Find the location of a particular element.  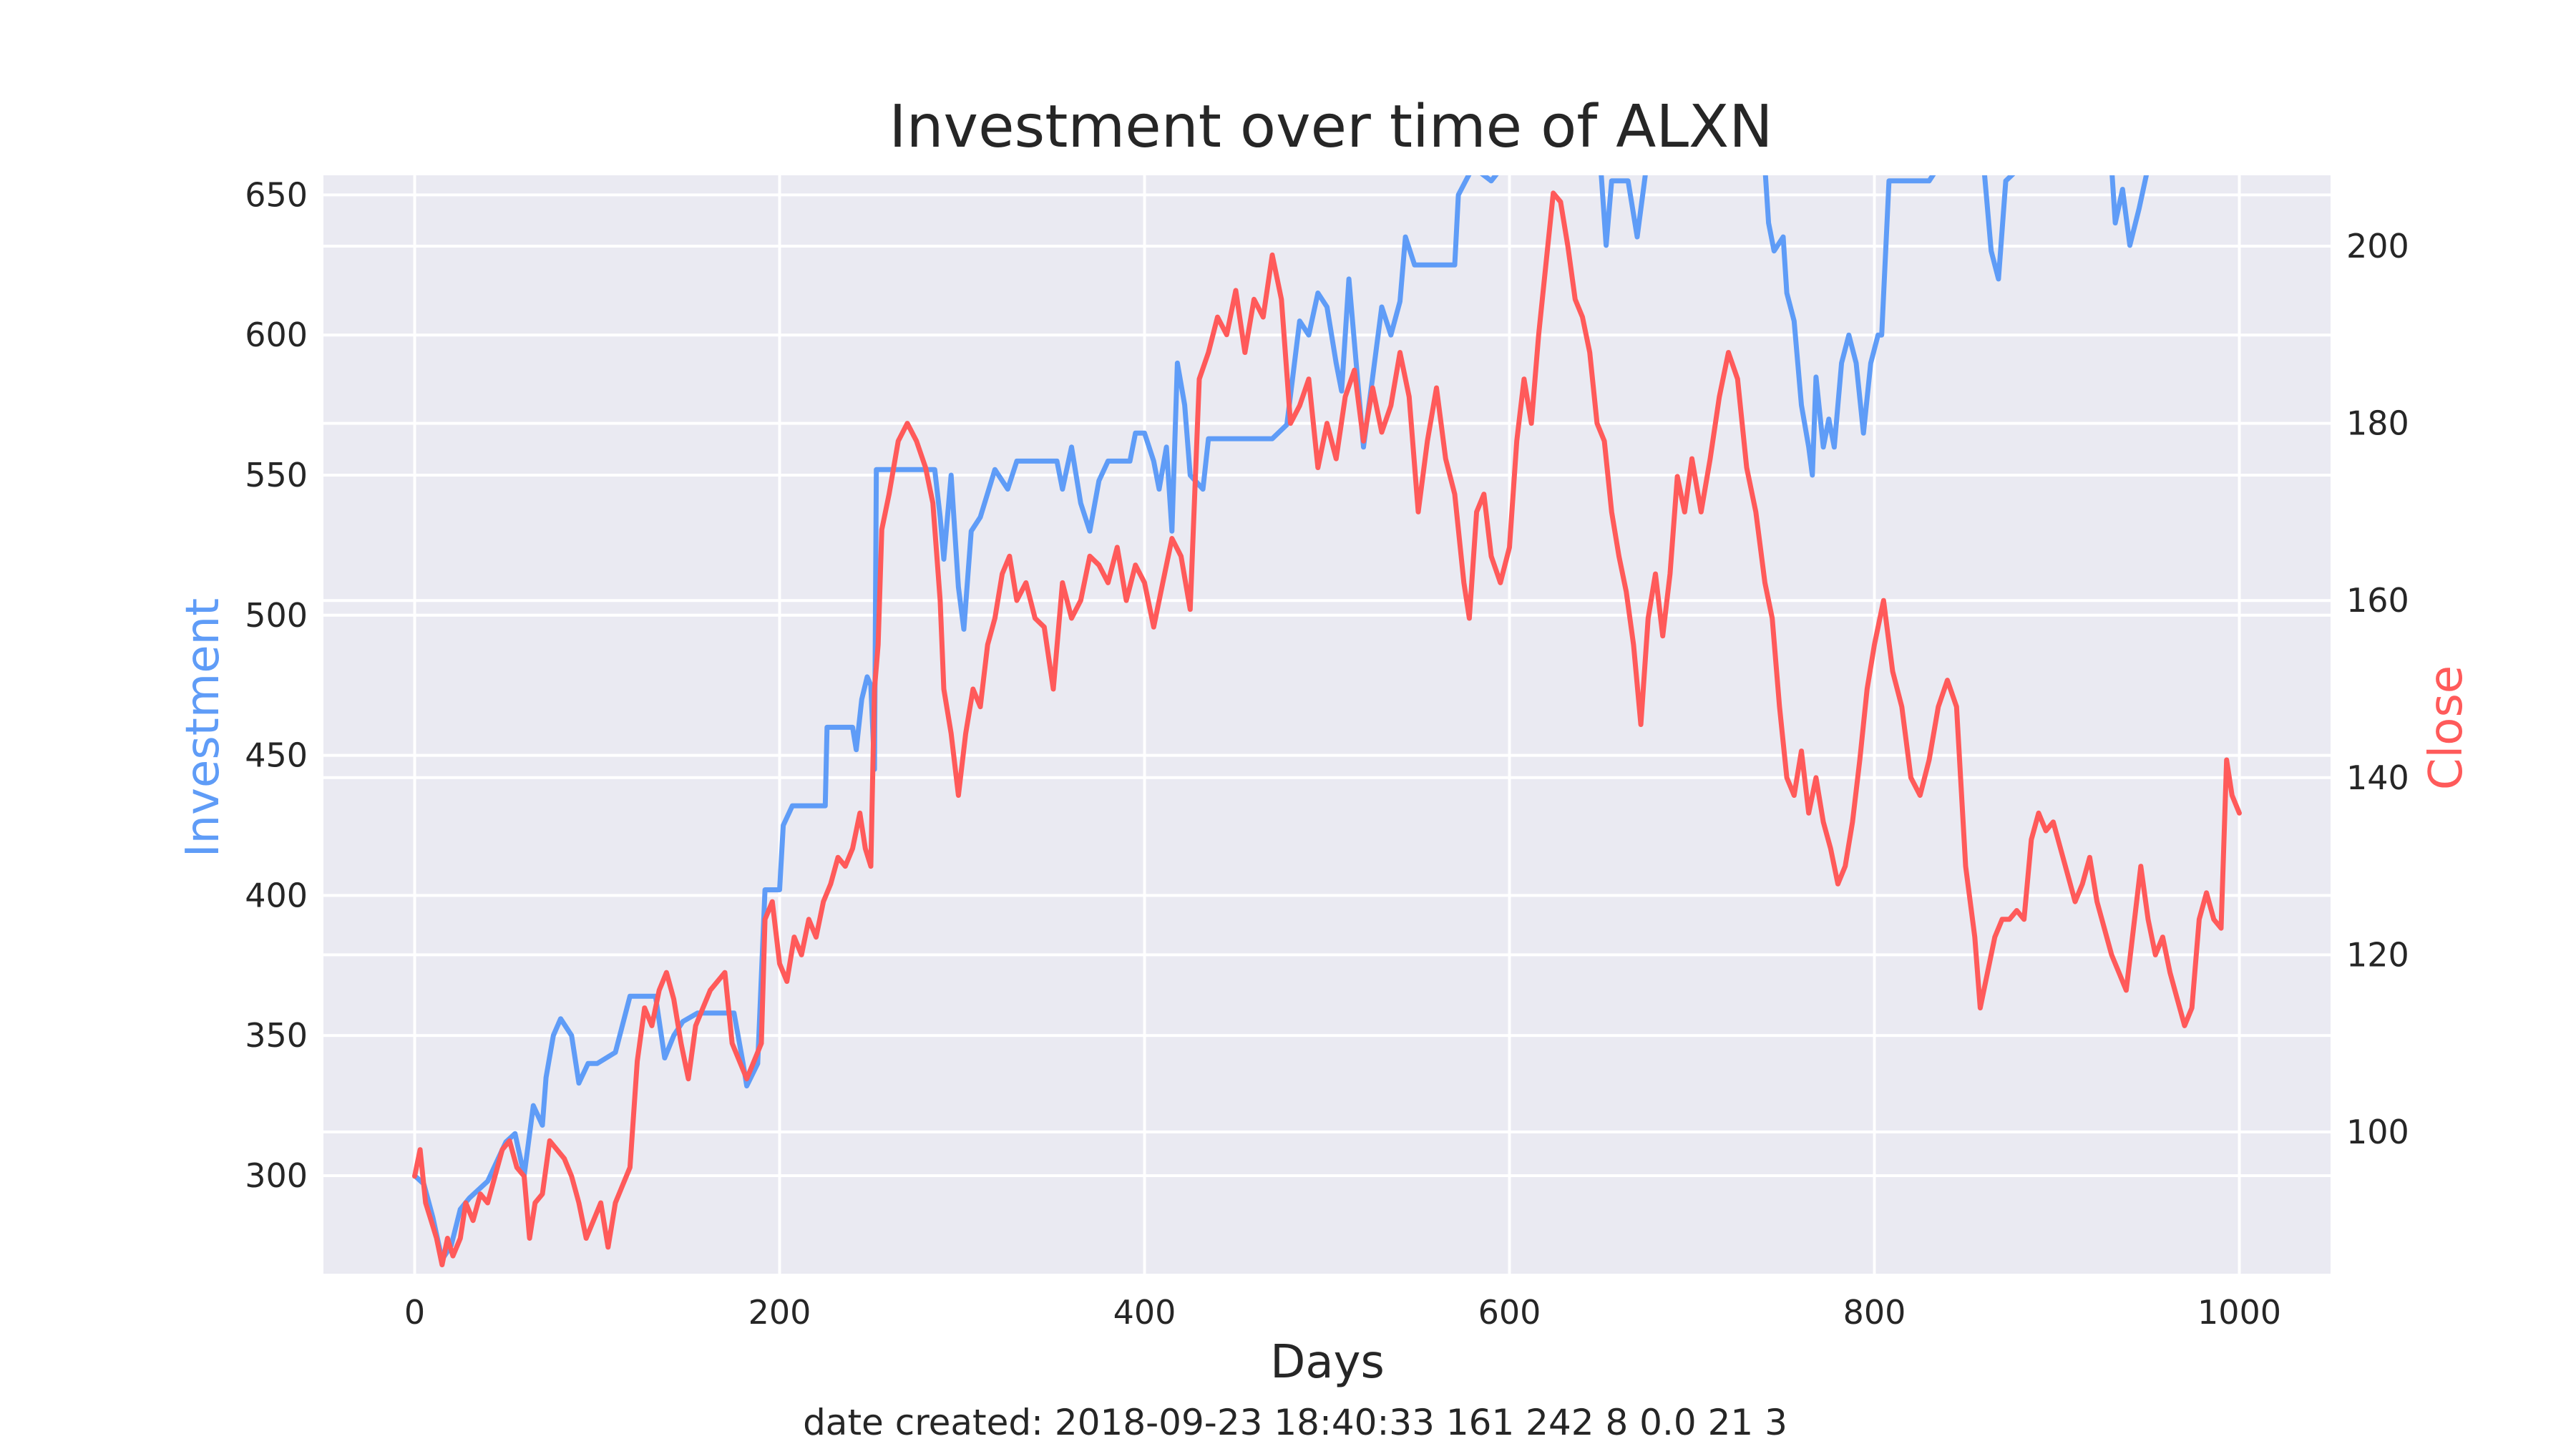

left-y-tick-label: 300 is located at coordinates (276, 1175).